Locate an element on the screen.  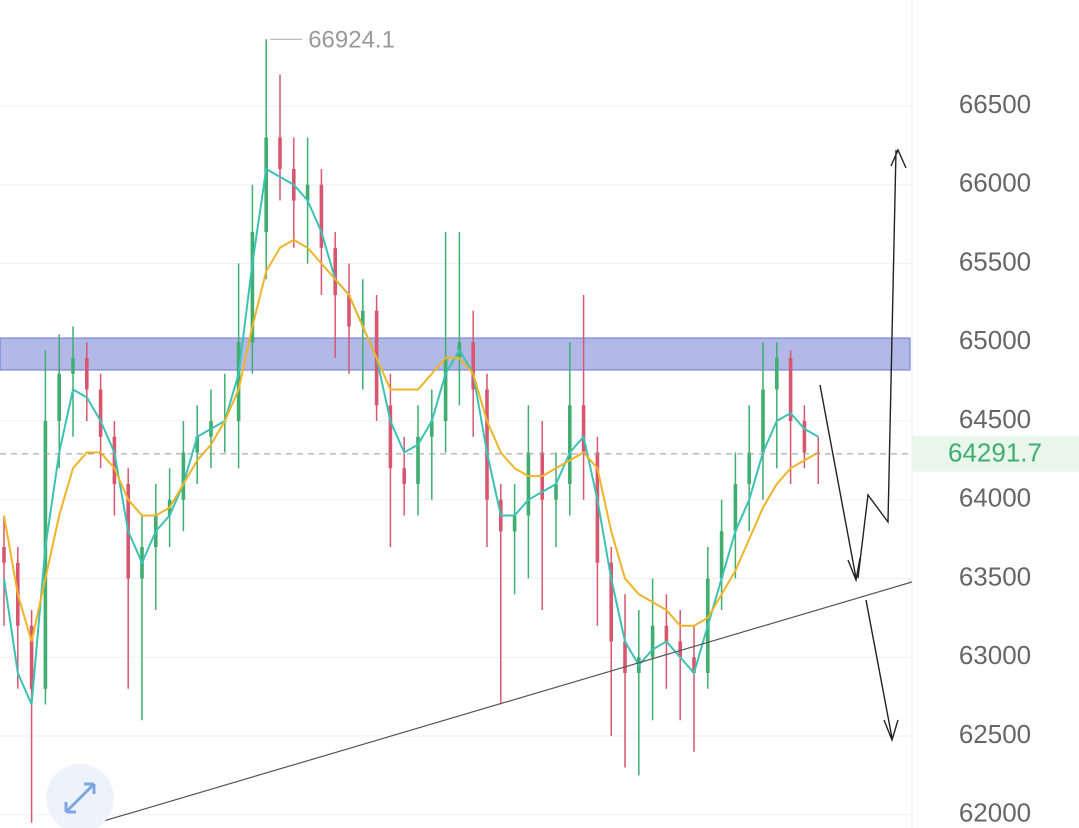
fullscreen-icon is located at coordinates (80, 798).